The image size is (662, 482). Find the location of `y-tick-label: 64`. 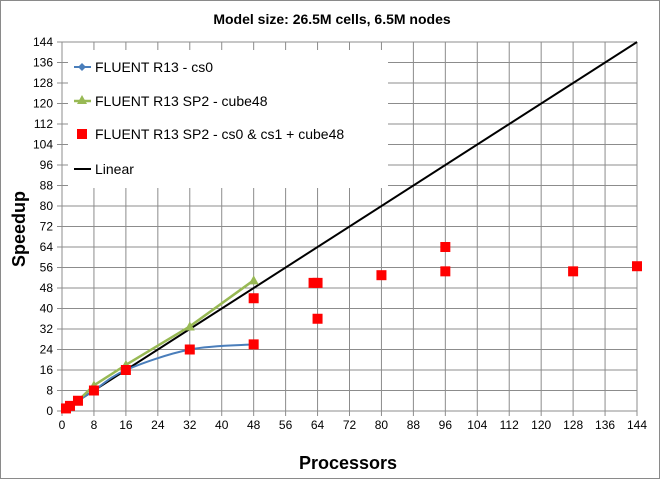

y-tick-label: 64 is located at coordinates (47, 247).